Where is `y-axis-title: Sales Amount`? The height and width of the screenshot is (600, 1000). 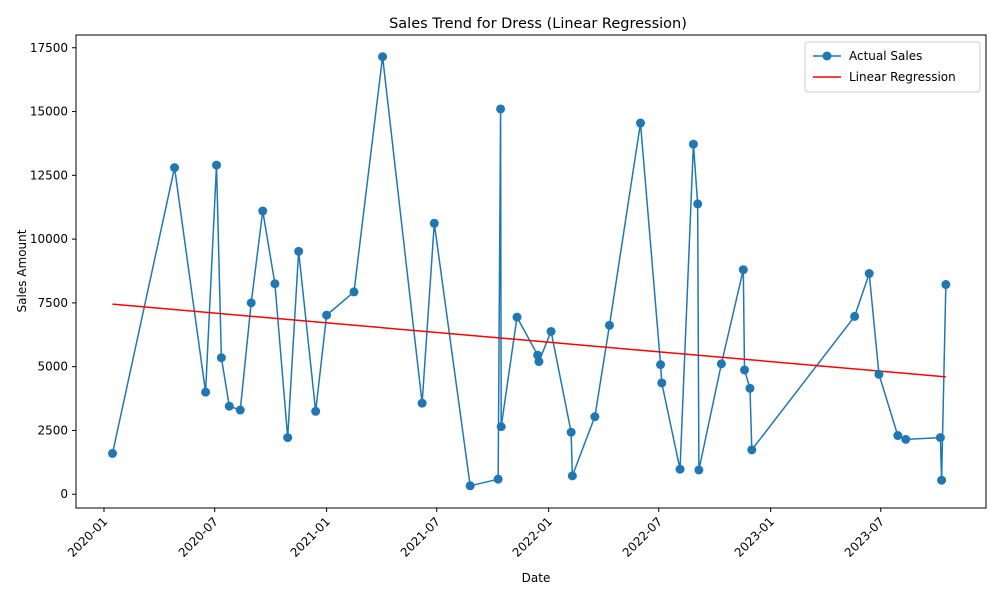
y-axis-title: Sales Amount is located at coordinates (22, 270).